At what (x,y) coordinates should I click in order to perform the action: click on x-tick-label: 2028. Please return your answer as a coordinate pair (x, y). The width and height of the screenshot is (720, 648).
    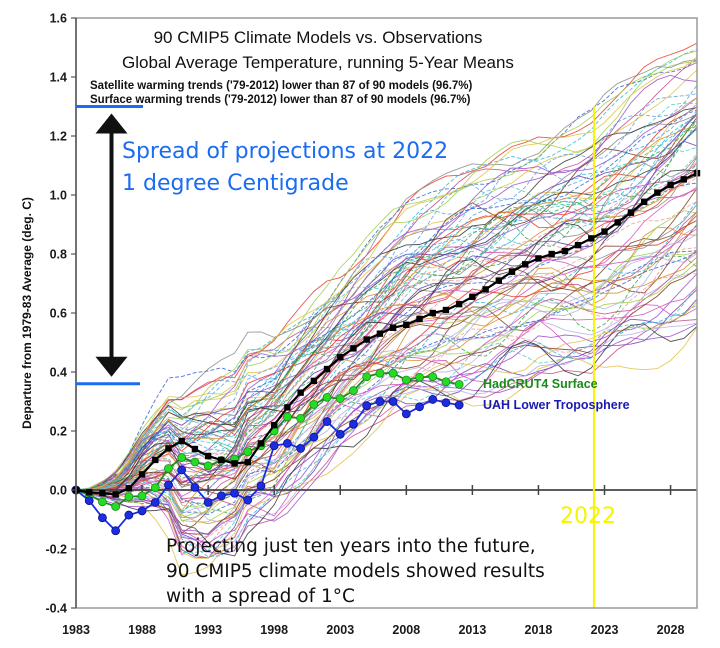
    Looking at the image, I should click on (671, 630).